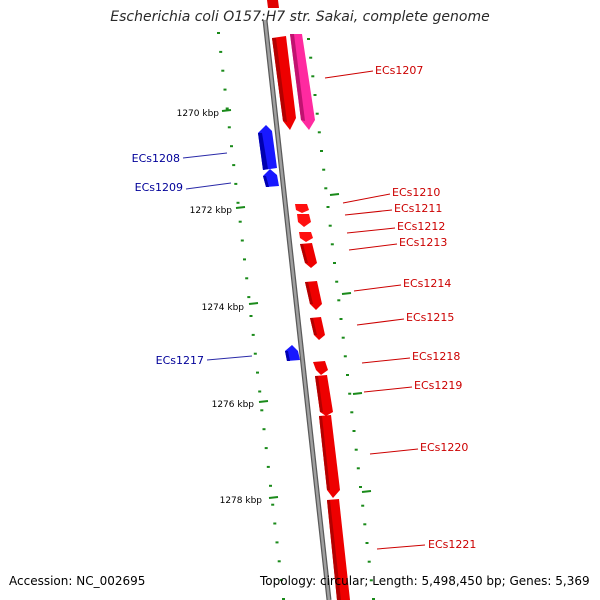 This screenshot has width=600, height=600. I want to click on gene-ecs1219, so click(324, 395).